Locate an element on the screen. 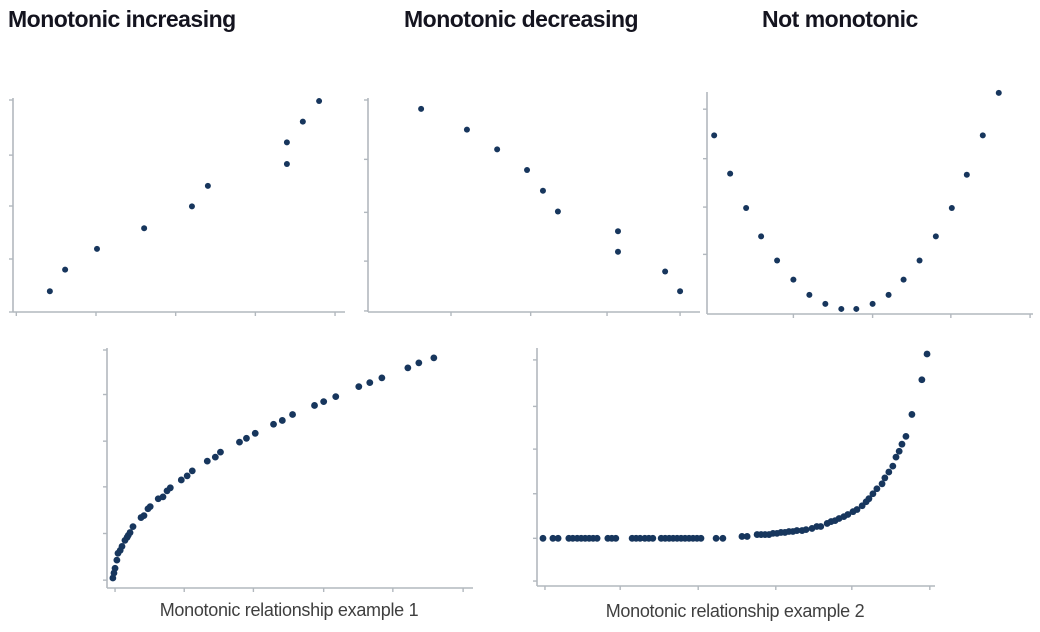 This screenshot has height=632, width=1040. scatter-plot-not-monotonic is located at coordinates (869, 205).